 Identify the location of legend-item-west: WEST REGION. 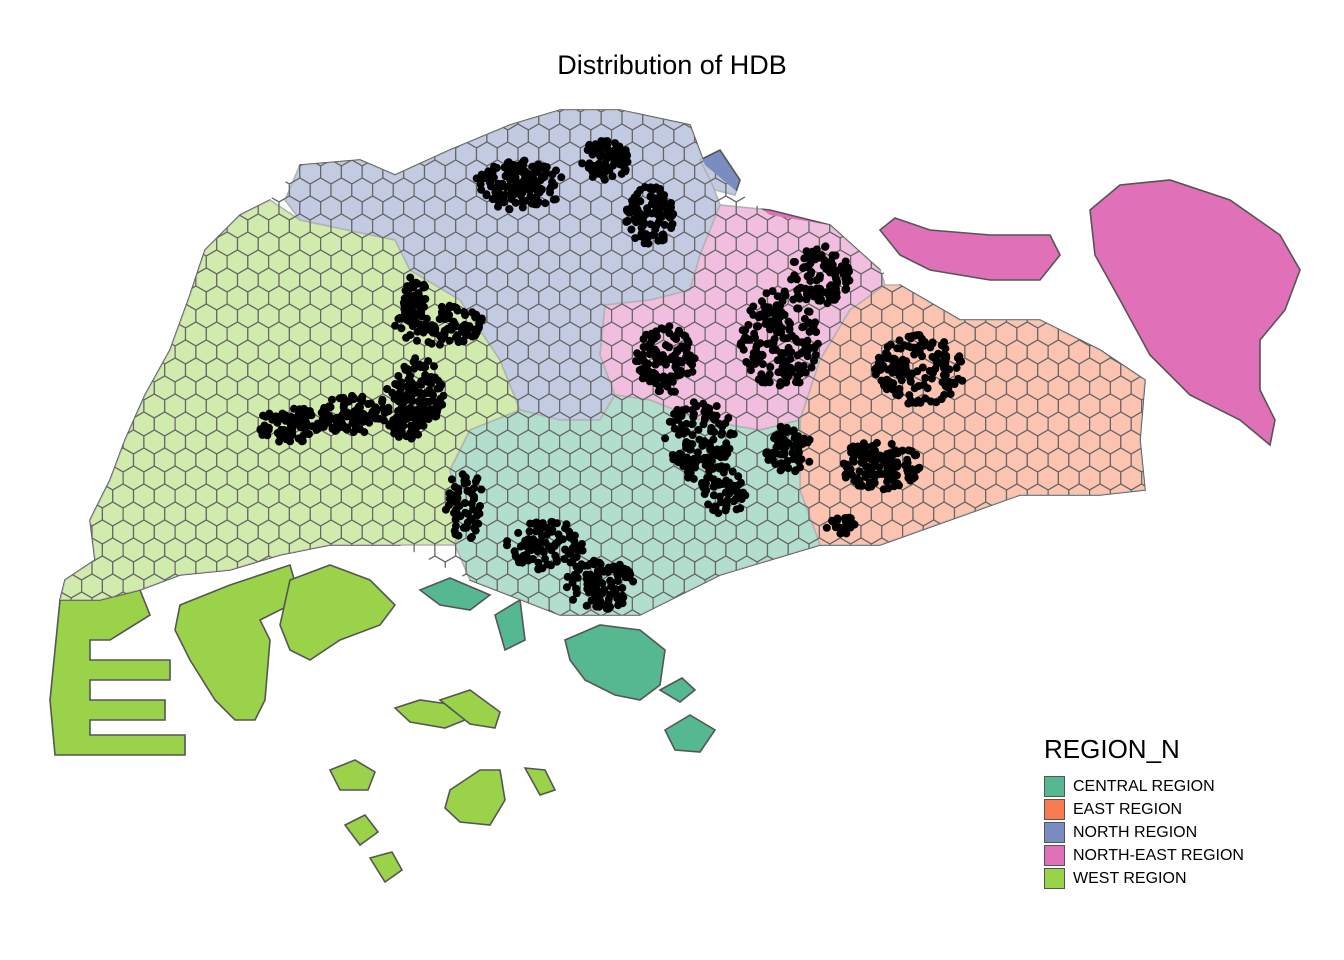
(1144, 878).